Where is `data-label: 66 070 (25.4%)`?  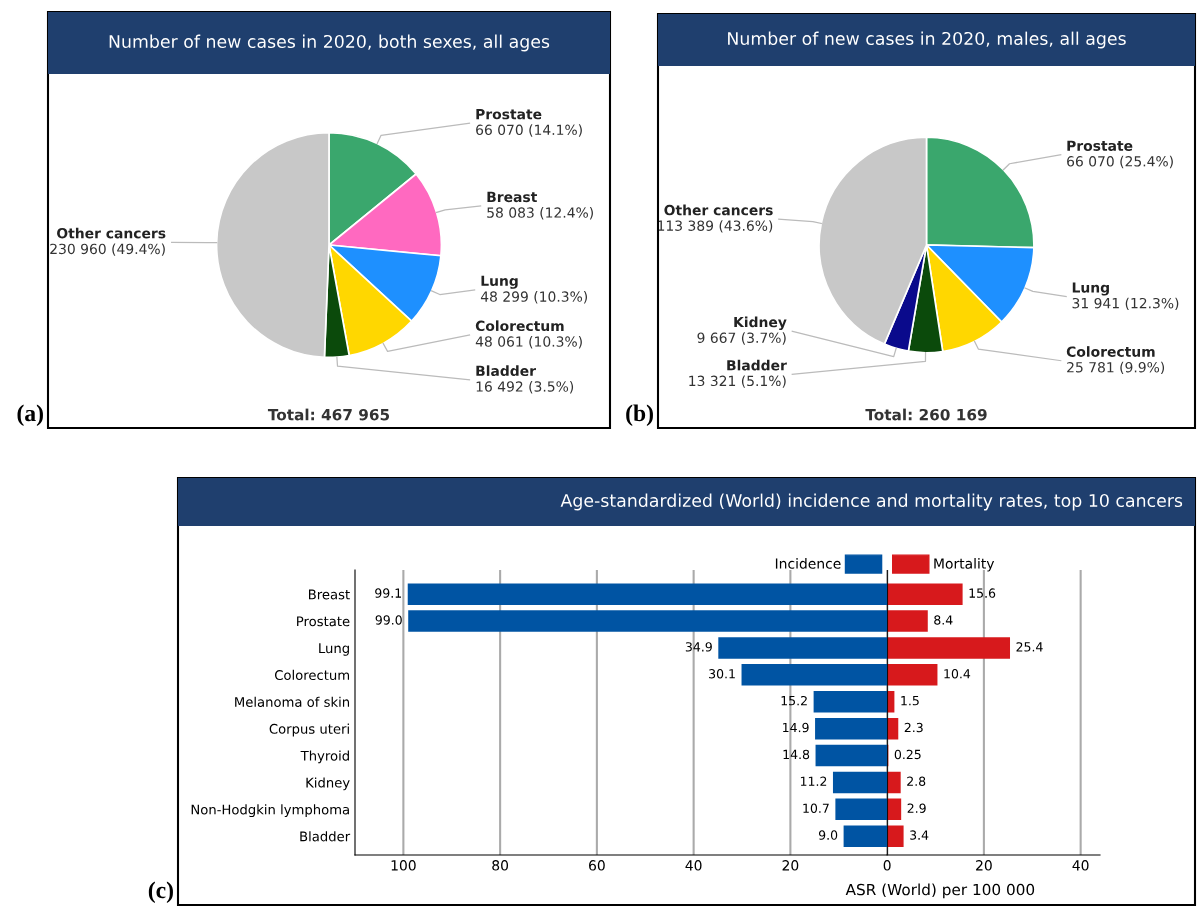 data-label: 66 070 (25.4%) is located at coordinates (1120, 162).